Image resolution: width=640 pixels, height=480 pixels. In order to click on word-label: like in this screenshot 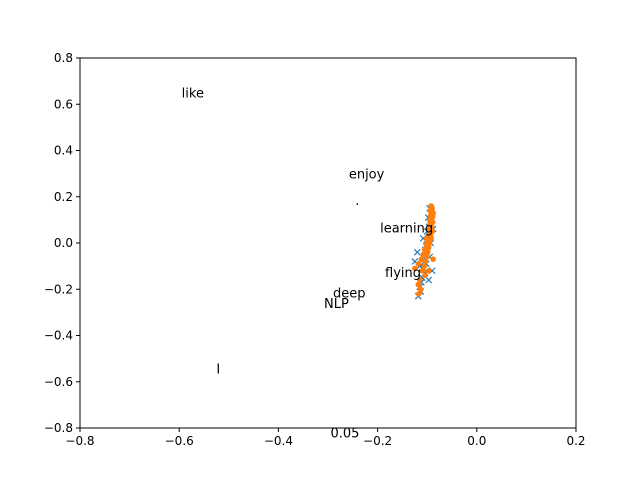, I will do `click(193, 93)`.